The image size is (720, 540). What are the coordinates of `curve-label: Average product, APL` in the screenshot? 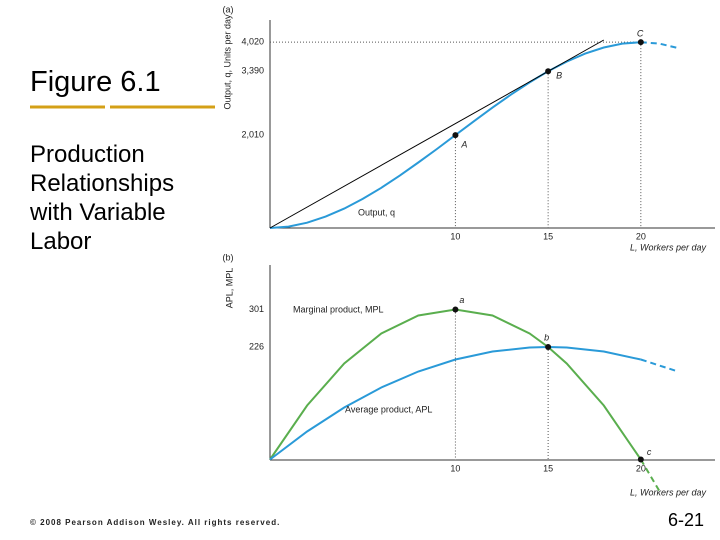 It's located at (388, 409).